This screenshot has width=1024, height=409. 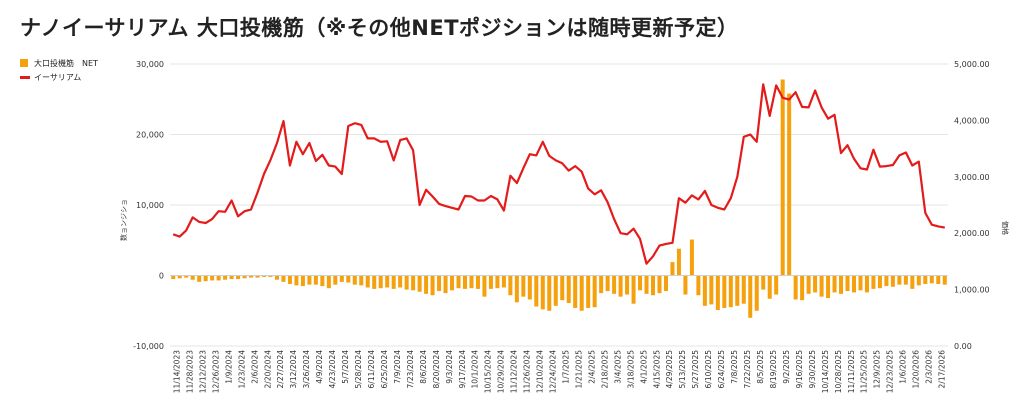 I want to click on x-tick-label: 1/7/2025, so click(x=566, y=367).